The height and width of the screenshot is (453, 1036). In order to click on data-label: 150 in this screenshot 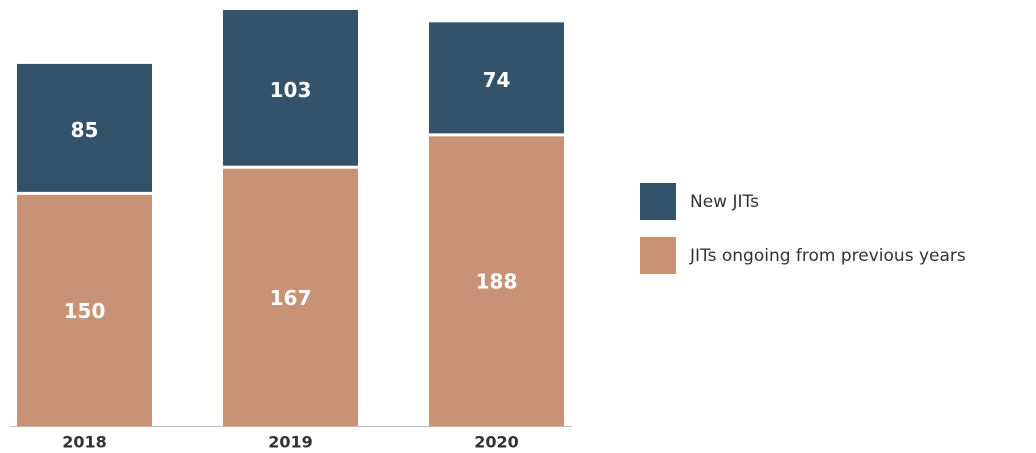, I will do `click(85, 311)`.